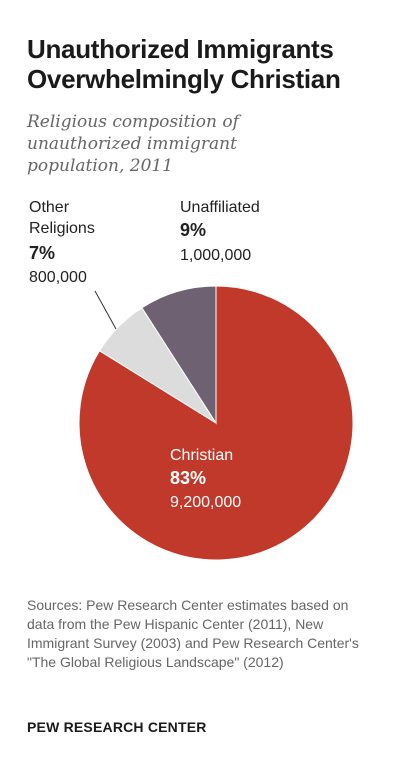 The image size is (400, 778). Describe the element at coordinates (105, 310) in the screenshot. I see `other-religions-leader-line` at that location.